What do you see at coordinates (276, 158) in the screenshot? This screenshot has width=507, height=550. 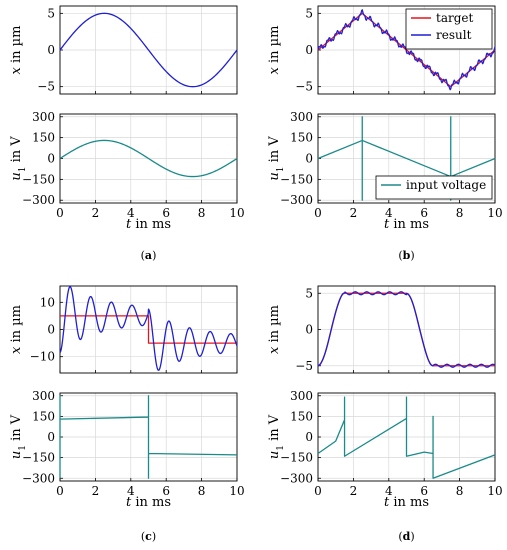 I see `panel-b-voltage-ylabel: u1 in V` at bounding box center [276, 158].